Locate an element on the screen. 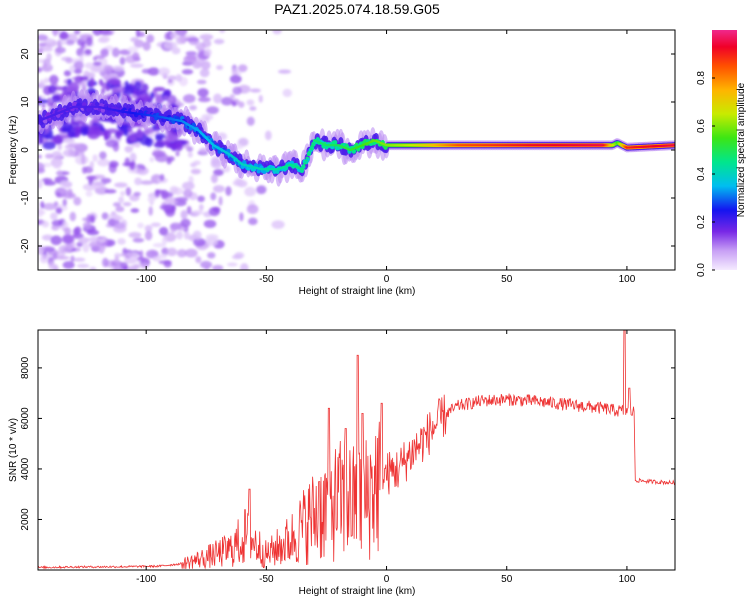 This screenshot has width=750, height=600. colorbar-tick-label: 0.2 is located at coordinates (701, 222).